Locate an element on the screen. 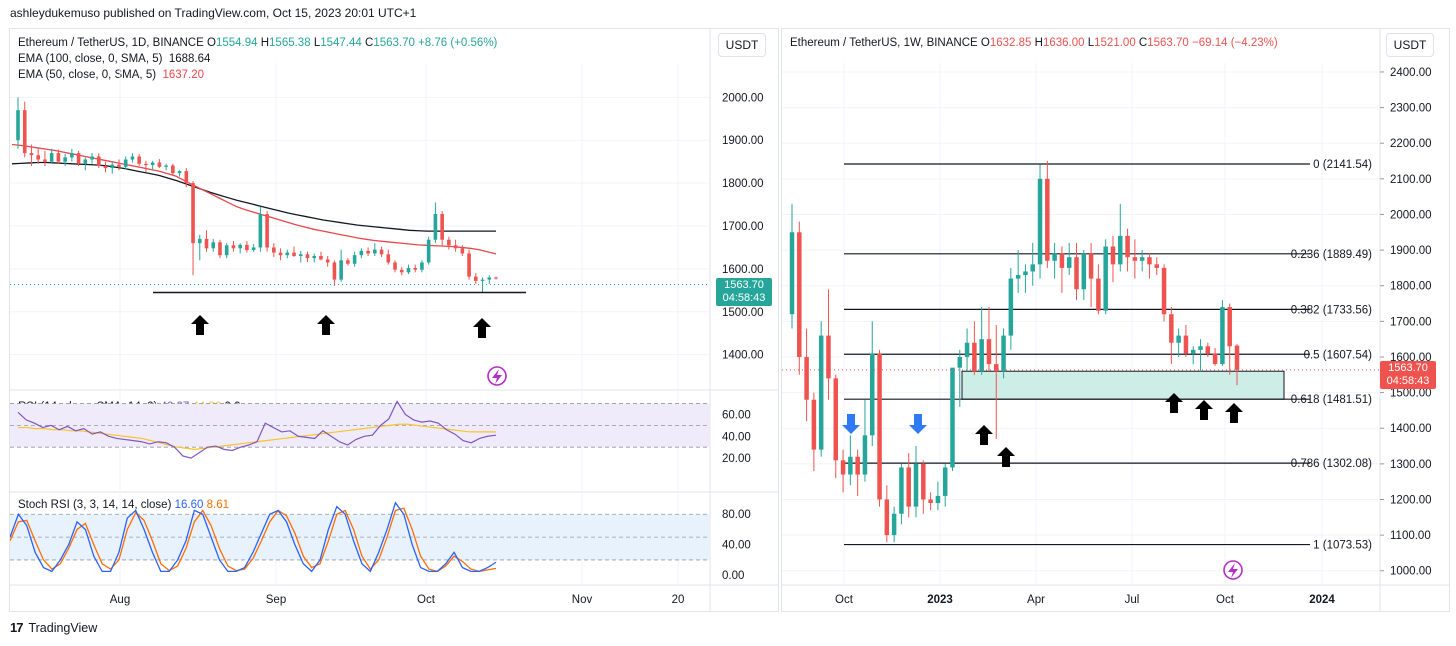  open-value: 1554.94 is located at coordinates (236, 43).